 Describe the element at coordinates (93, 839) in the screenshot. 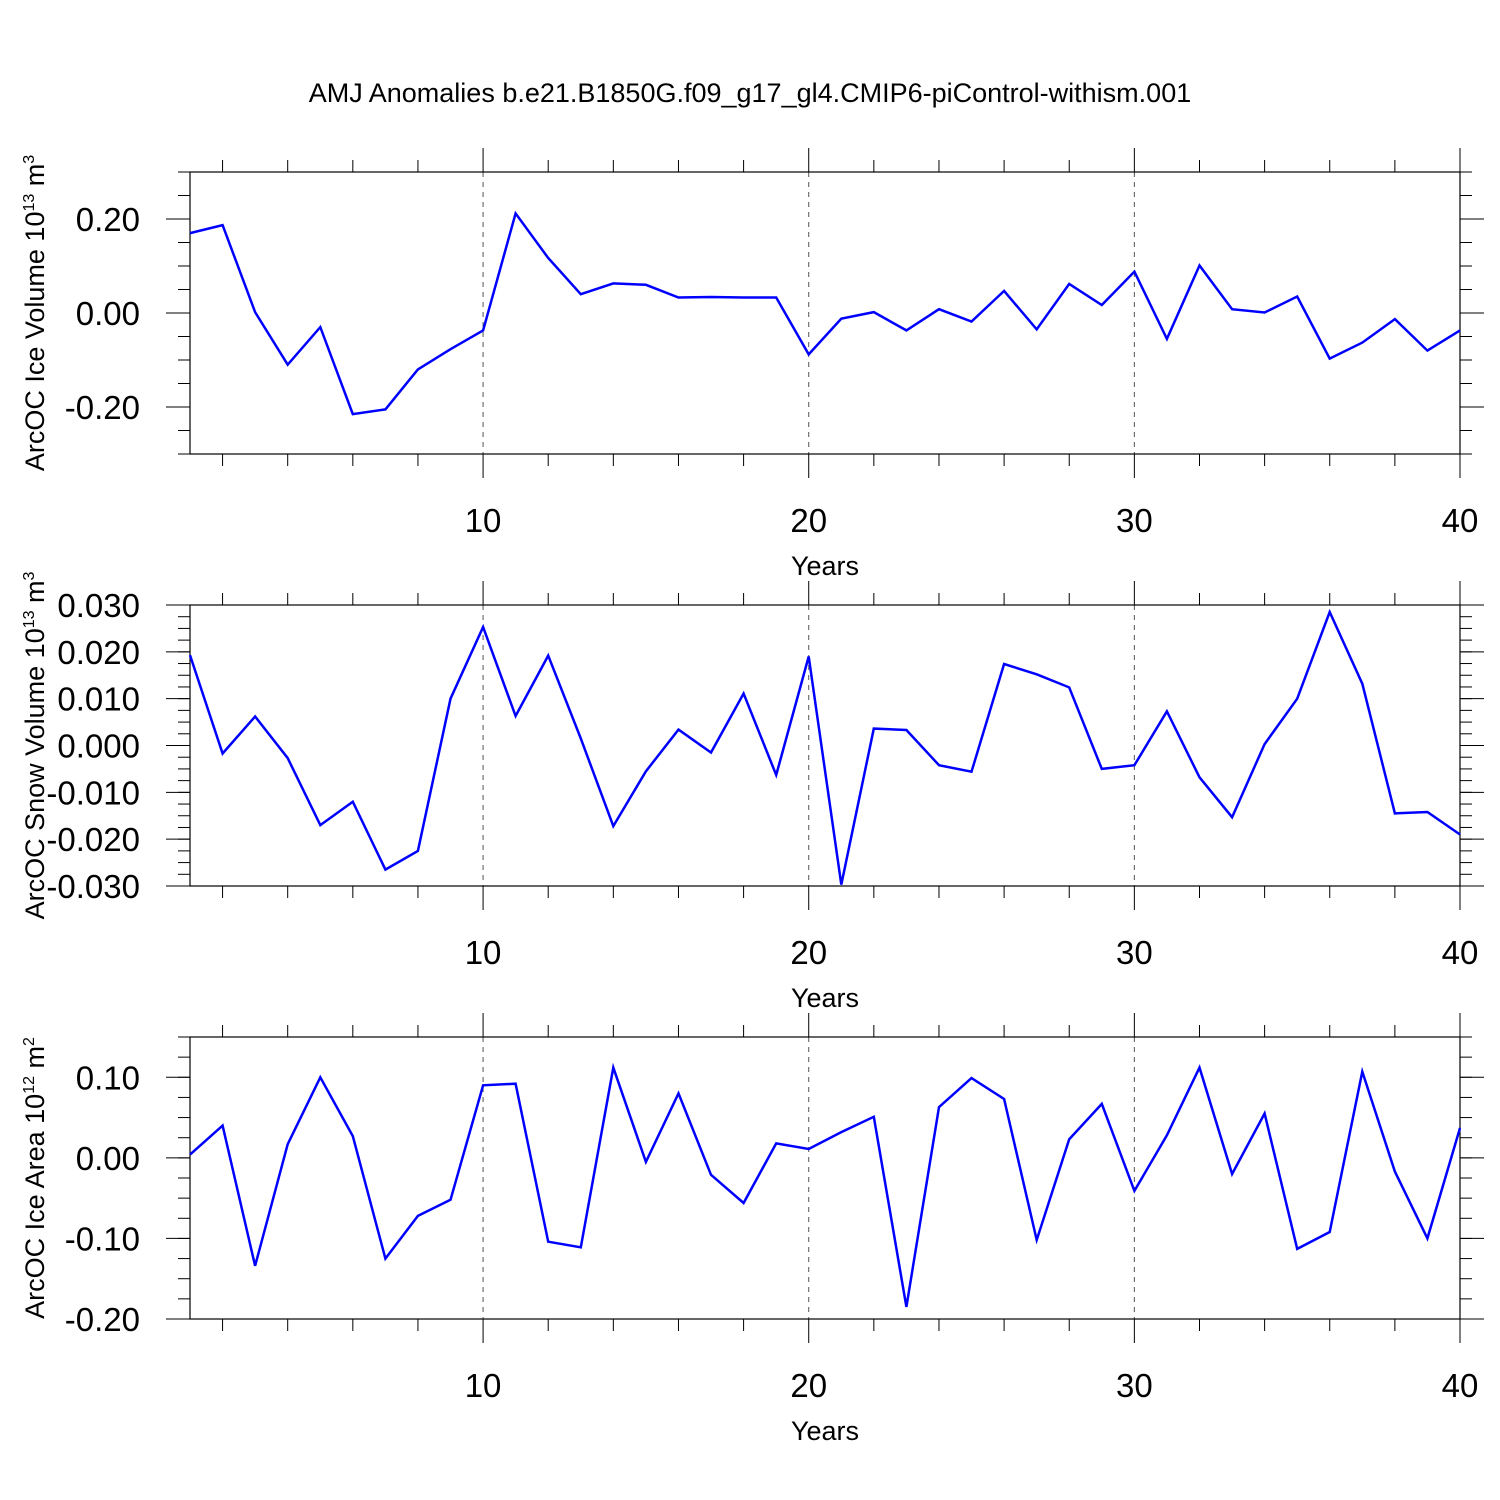

I see `y-tick-label: -0.020` at that location.